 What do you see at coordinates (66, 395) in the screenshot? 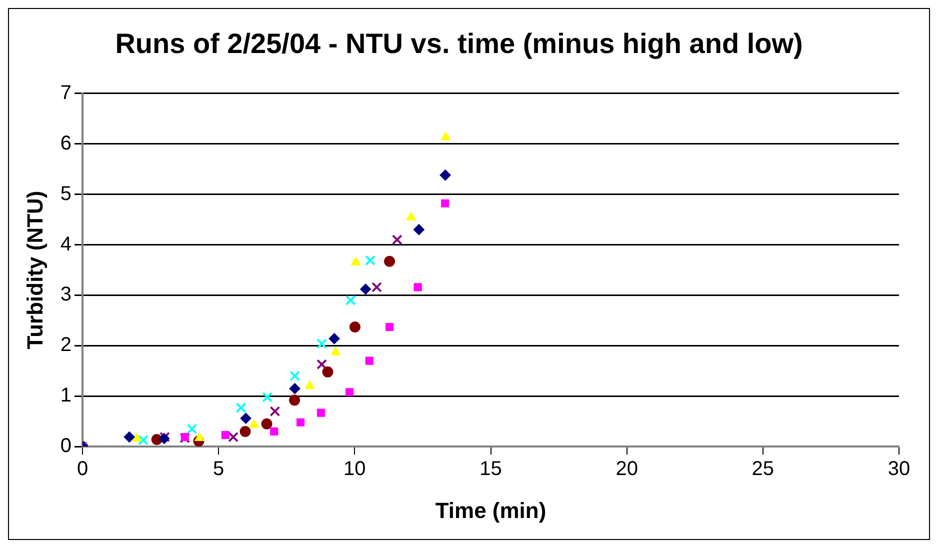
I see `y-tick-label: 1` at bounding box center [66, 395].